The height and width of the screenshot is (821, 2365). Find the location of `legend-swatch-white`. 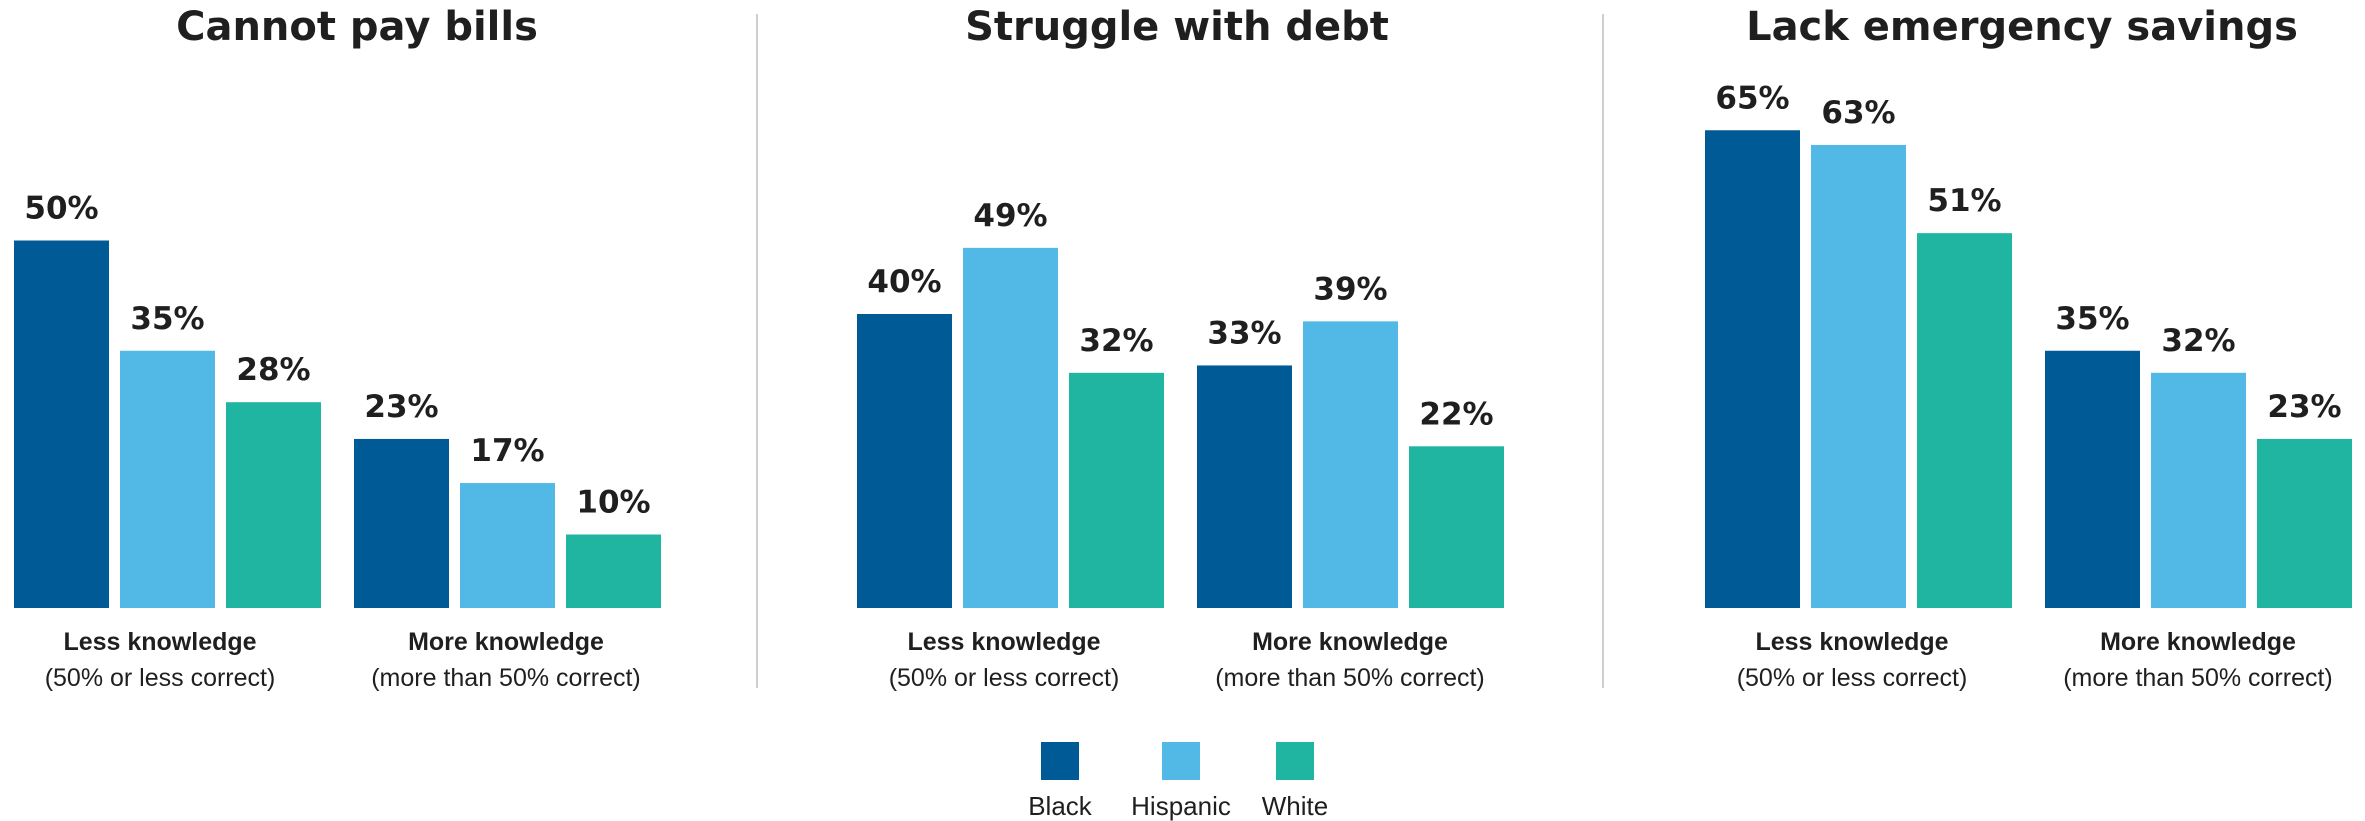

legend-swatch-white is located at coordinates (1295, 761).